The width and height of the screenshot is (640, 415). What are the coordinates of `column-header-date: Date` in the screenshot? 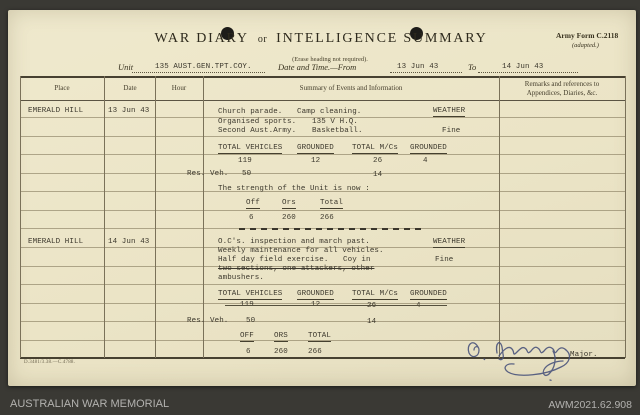 It's located at (130, 88).